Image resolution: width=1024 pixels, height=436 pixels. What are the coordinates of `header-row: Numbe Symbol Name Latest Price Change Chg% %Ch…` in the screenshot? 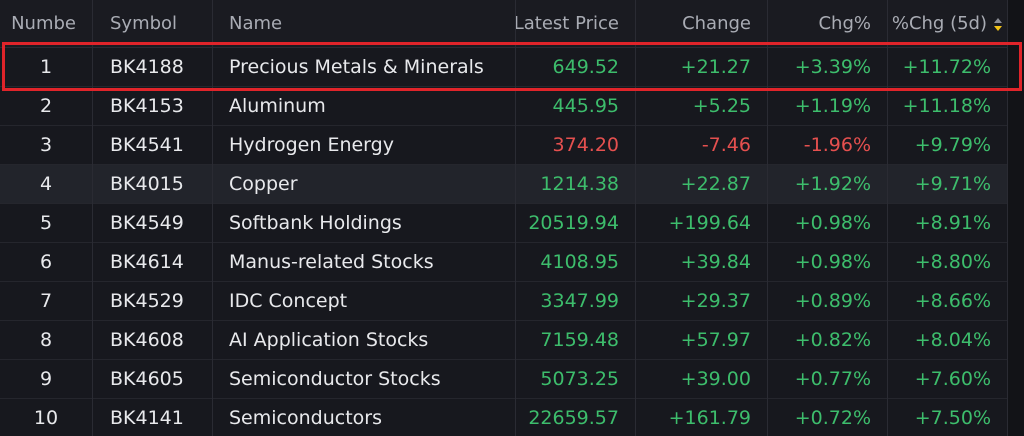 It's located at (503, 24).